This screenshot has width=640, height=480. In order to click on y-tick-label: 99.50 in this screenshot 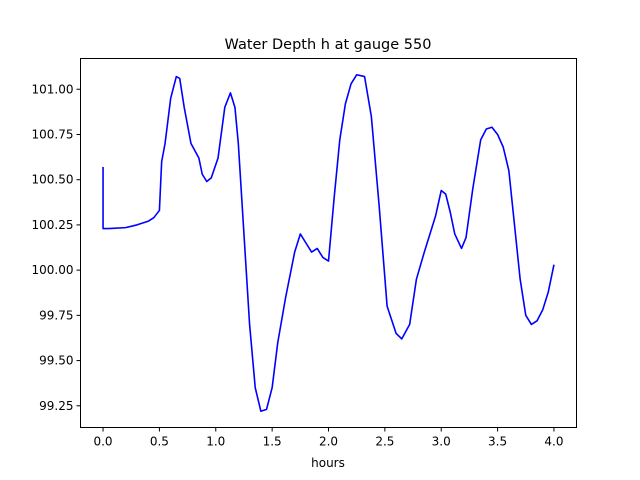, I will do `click(56, 361)`.